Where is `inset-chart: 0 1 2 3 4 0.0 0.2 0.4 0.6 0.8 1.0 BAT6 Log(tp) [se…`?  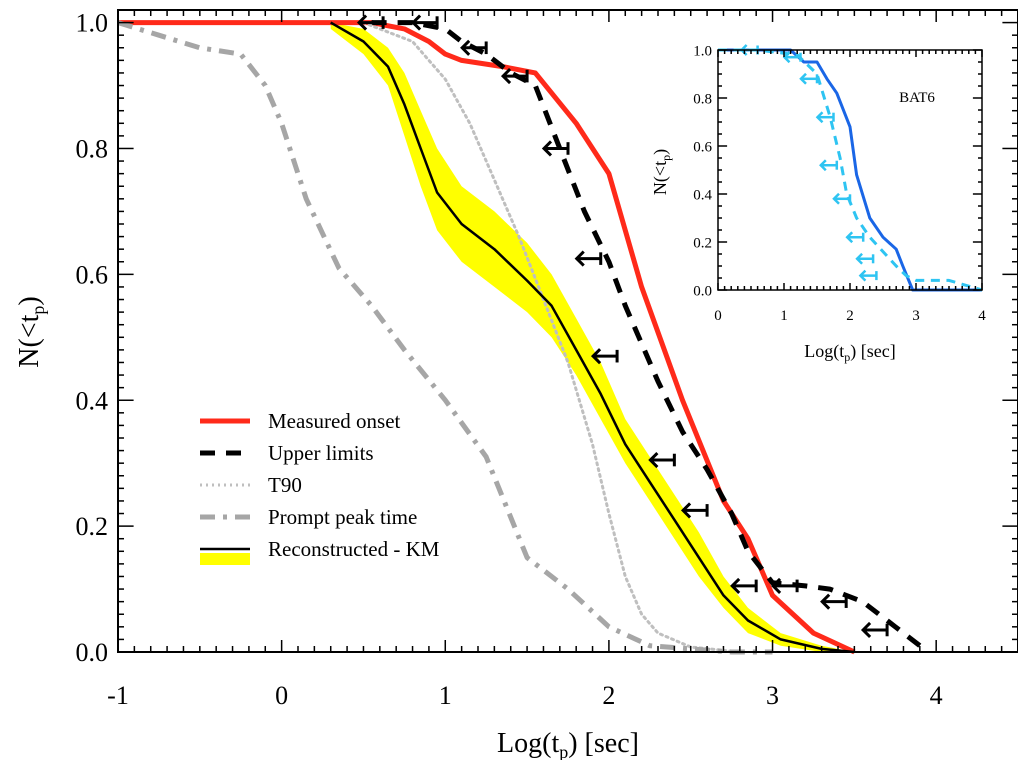 inset-chart: 0 1 2 3 4 0.0 0.2 0.4 0.6 0.8 1.0 BAT6 Log(tp) [se… is located at coordinates (820, 202).